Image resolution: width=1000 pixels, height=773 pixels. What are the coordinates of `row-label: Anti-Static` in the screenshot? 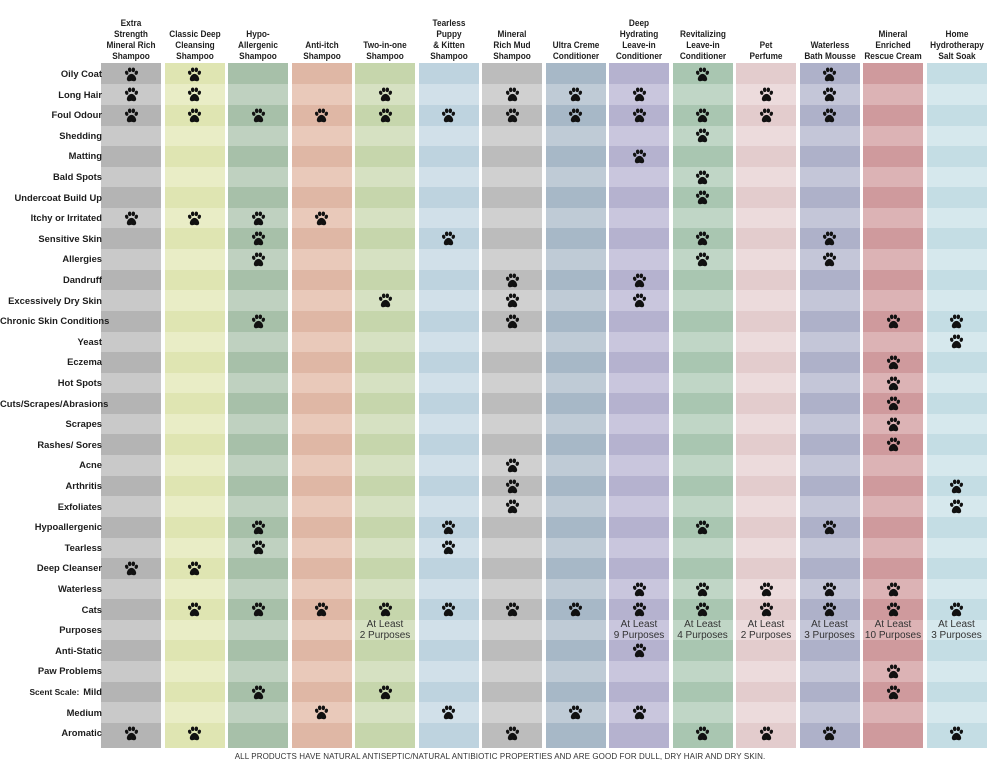 It's located at (51, 650).